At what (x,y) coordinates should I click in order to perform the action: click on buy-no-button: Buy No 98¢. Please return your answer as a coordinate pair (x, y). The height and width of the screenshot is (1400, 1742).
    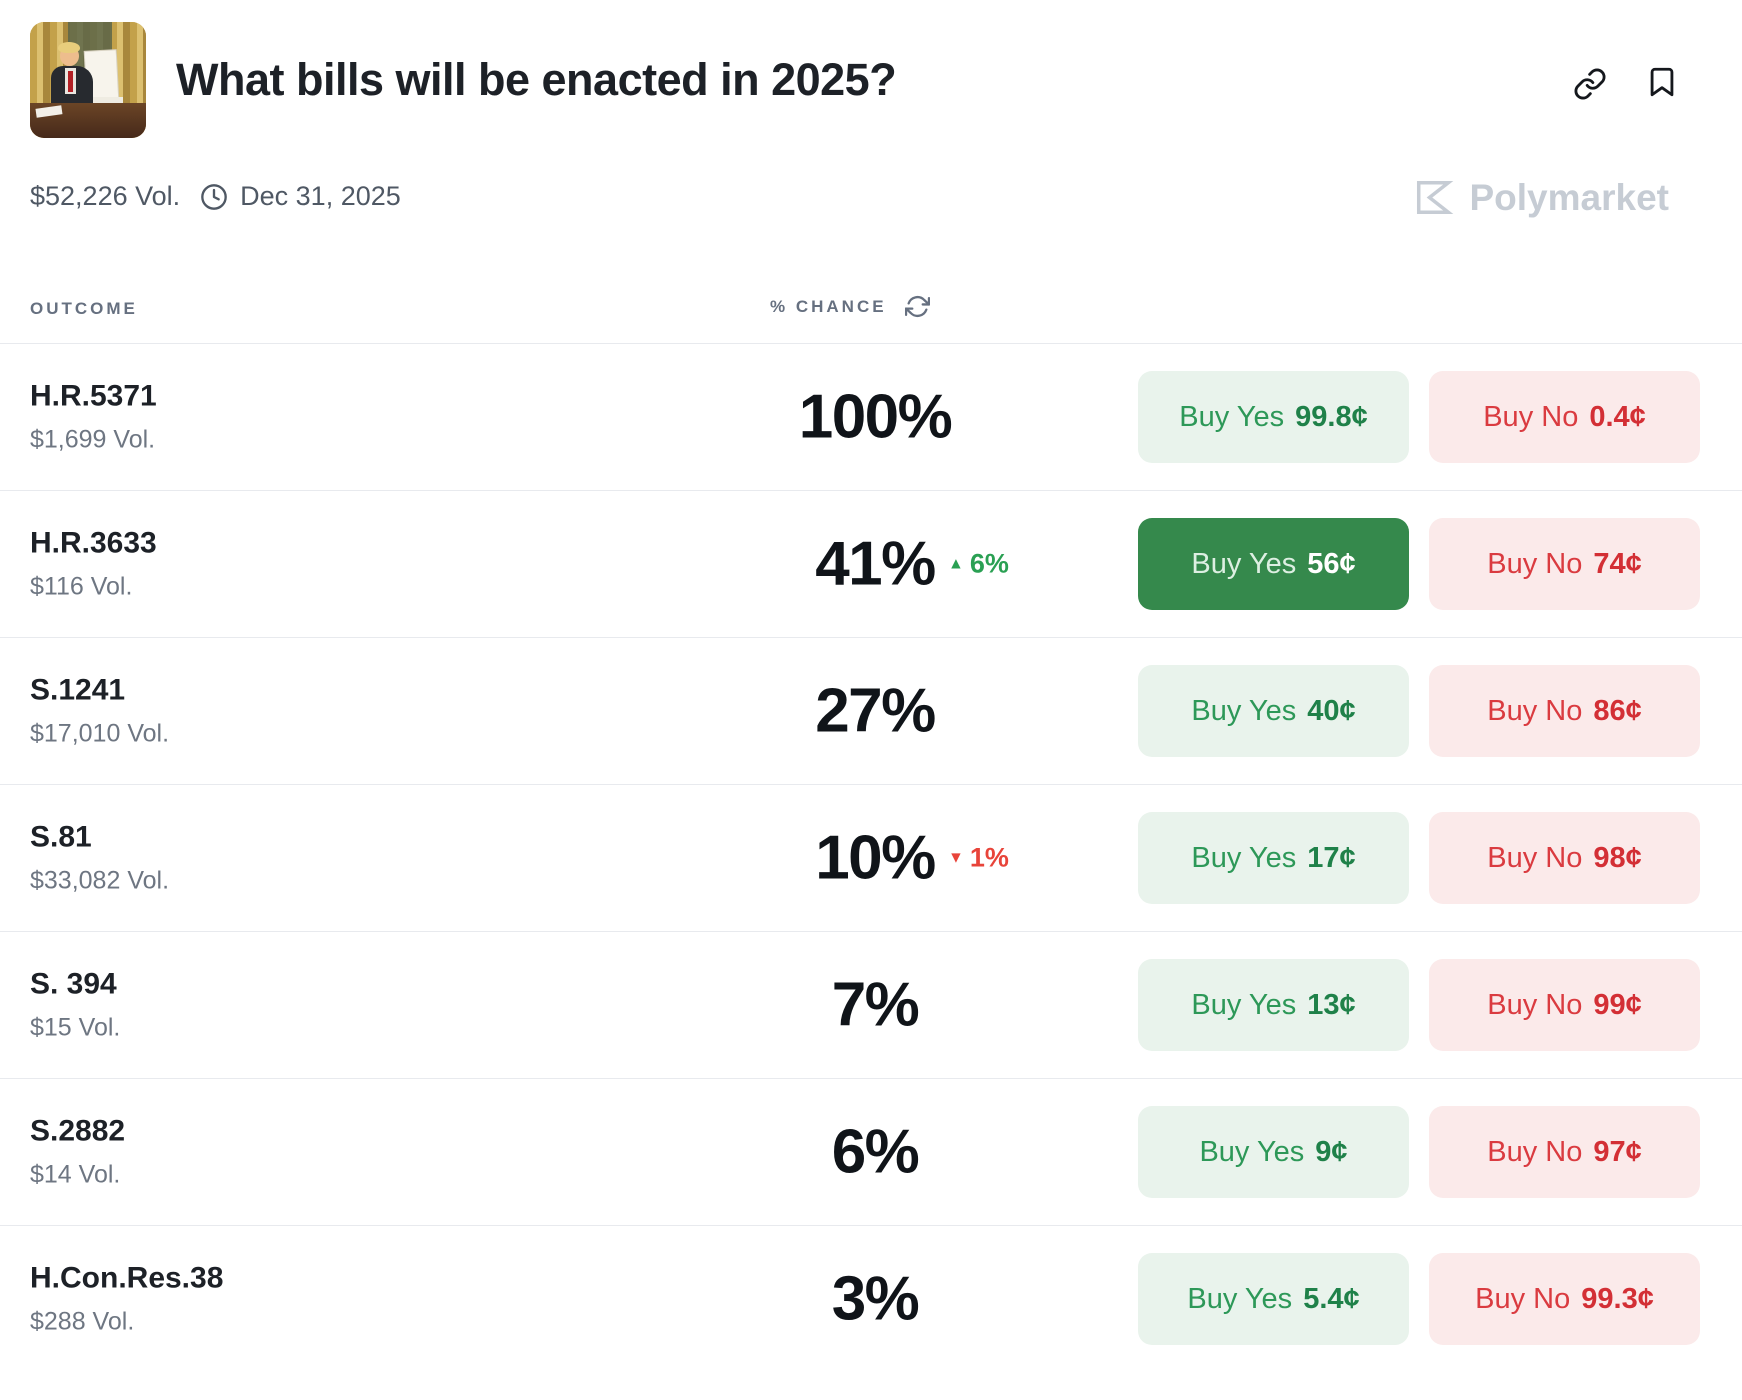
    Looking at the image, I should click on (1564, 858).